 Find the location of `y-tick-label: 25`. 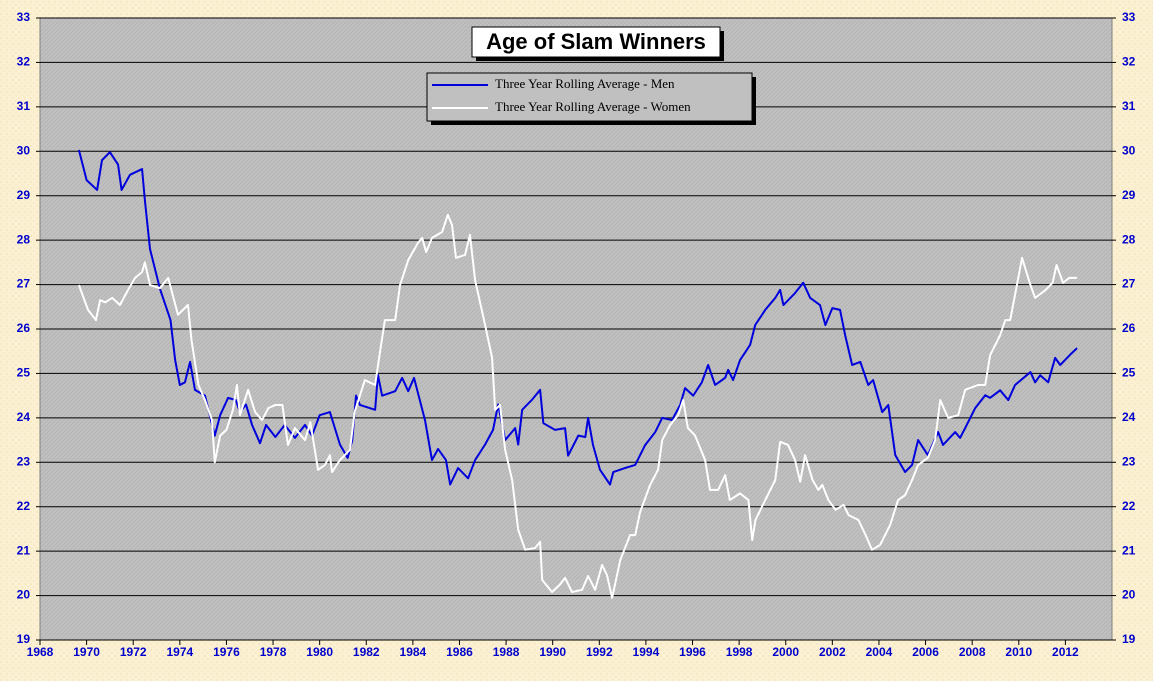

y-tick-label: 25 is located at coordinates (24, 373).